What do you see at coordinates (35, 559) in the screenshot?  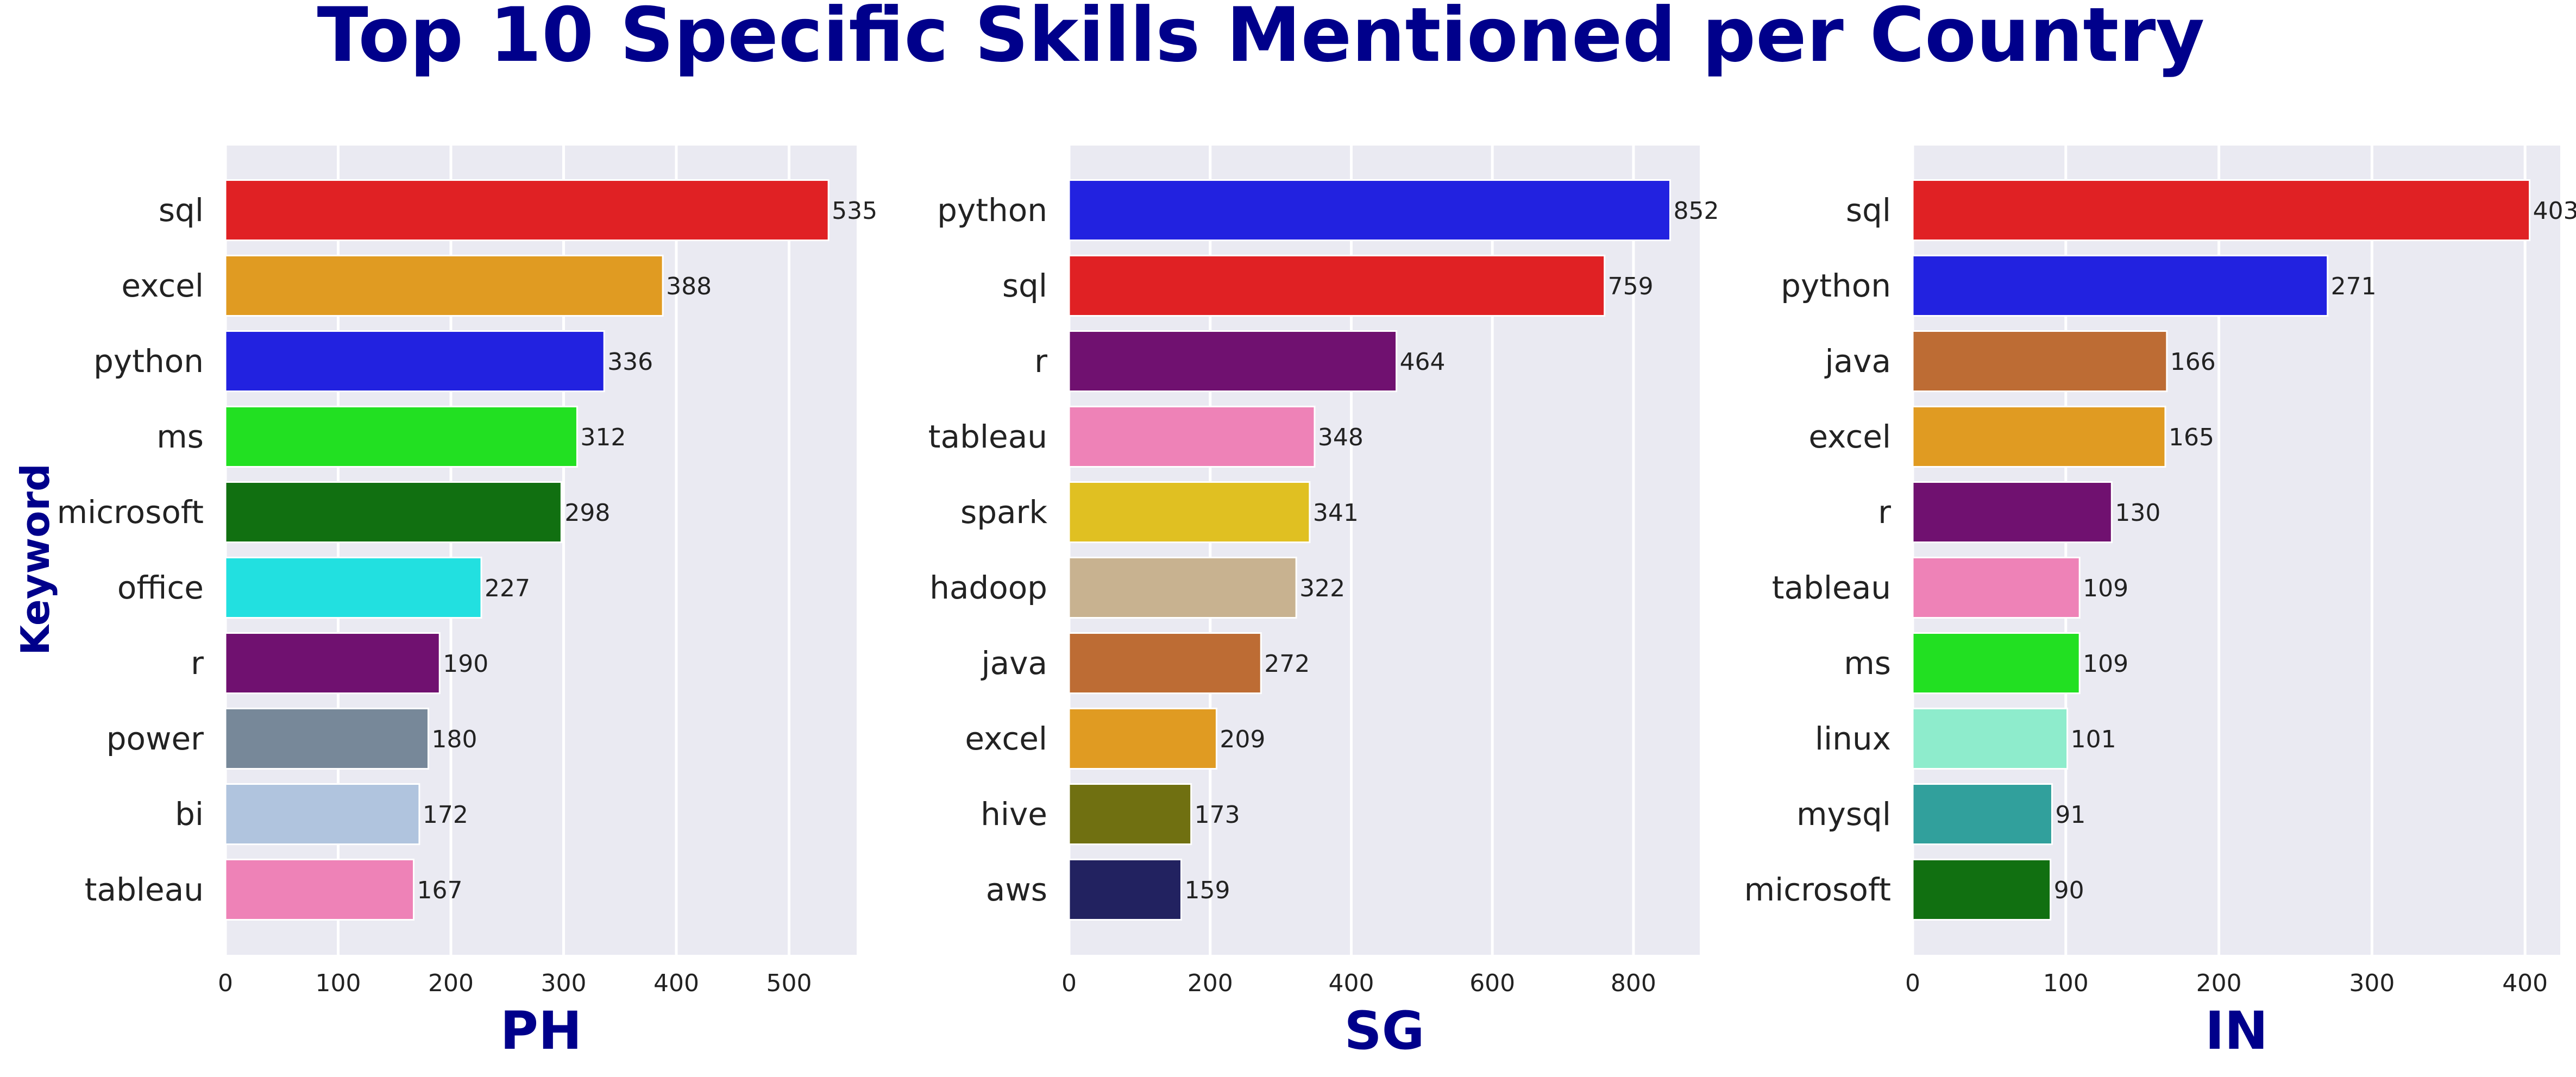 I see `y-axis-label: Keyword` at bounding box center [35, 559].